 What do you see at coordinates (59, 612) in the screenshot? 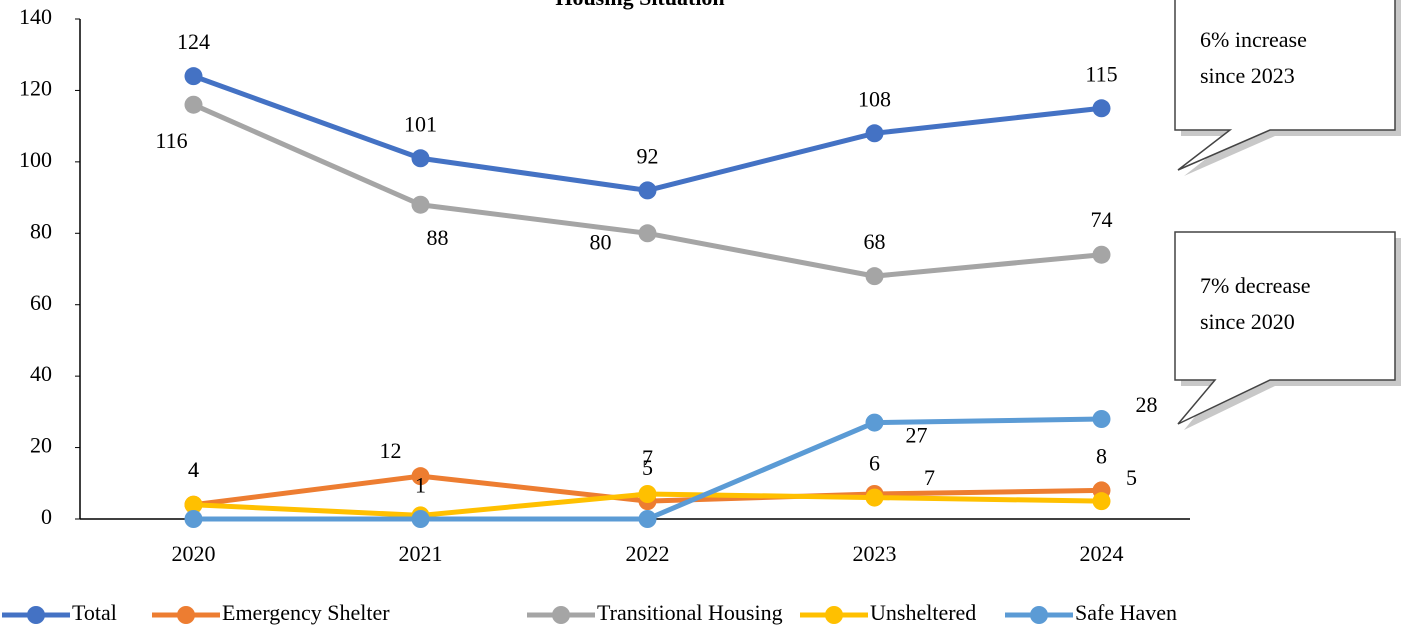
I see `legend-item: Total` at bounding box center [59, 612].